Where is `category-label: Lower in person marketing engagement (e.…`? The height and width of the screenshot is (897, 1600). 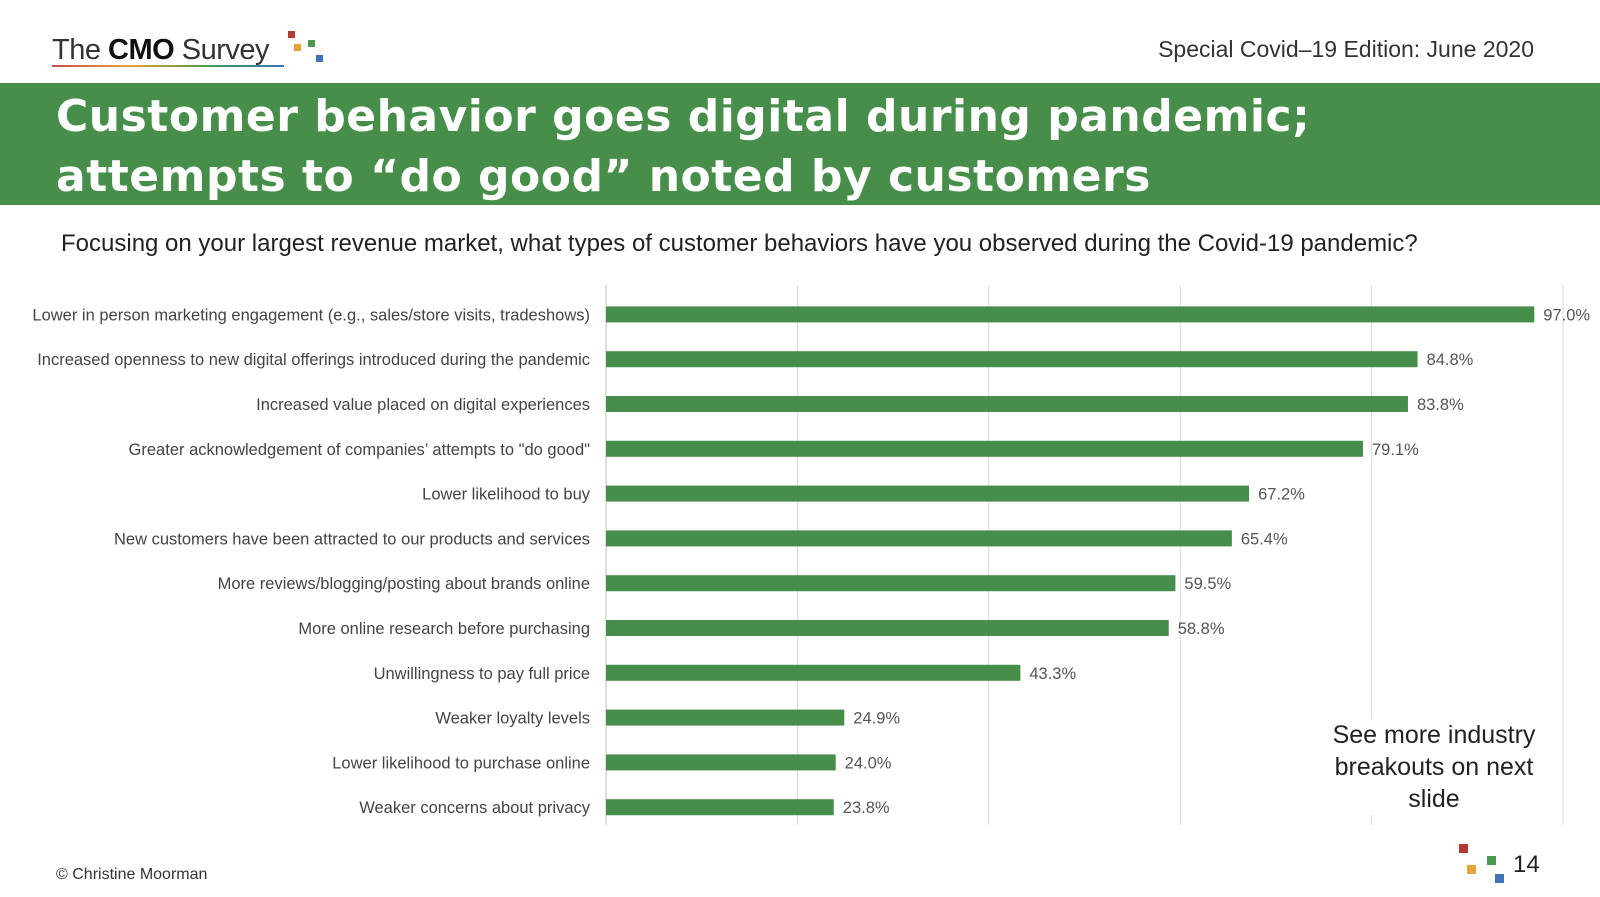 category-label: Lower in person marketing engagement (e.… is located at coordinates (311, 315).